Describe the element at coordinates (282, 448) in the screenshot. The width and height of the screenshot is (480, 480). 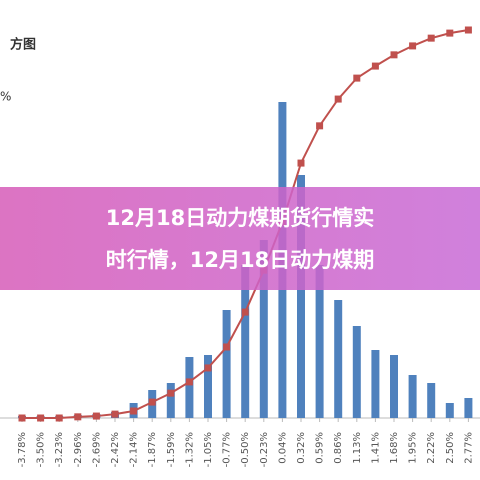
I see `x-tick-label: 0.04%` at that location.